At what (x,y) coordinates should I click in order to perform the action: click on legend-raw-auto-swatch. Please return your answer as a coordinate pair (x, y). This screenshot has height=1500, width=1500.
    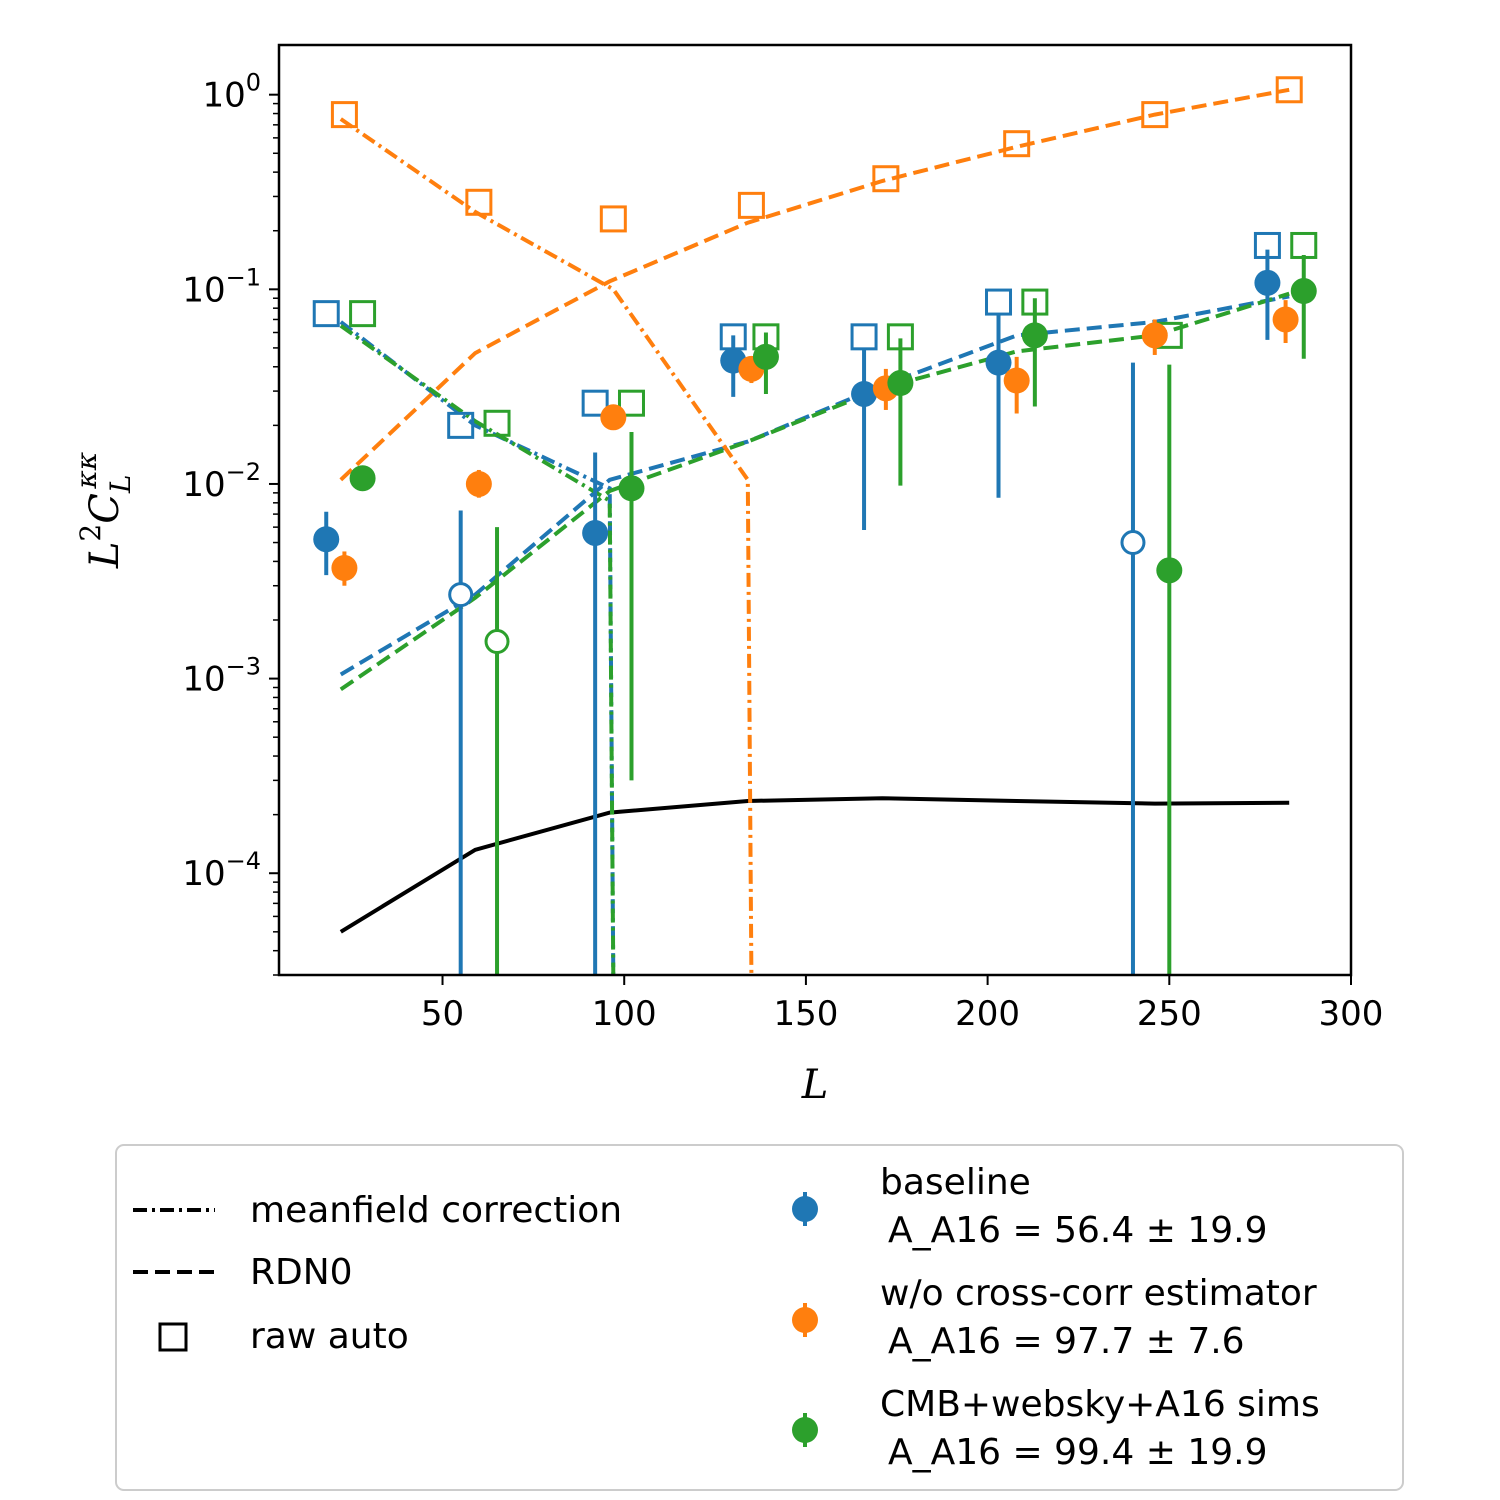
    Looking at the image, I should click on (173, 1337).